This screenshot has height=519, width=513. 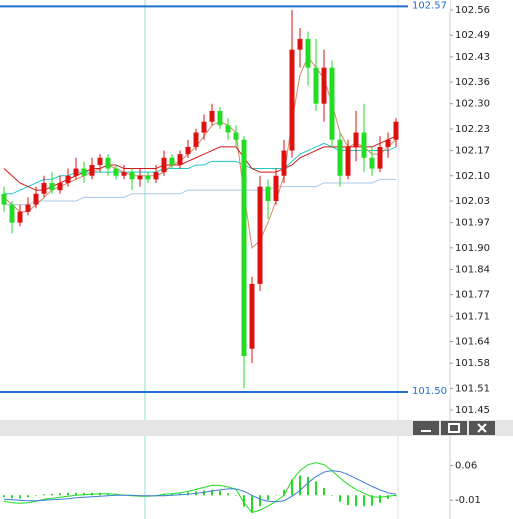 I want to click on y-tick-label: 0.06, so click(x=466, y=466).